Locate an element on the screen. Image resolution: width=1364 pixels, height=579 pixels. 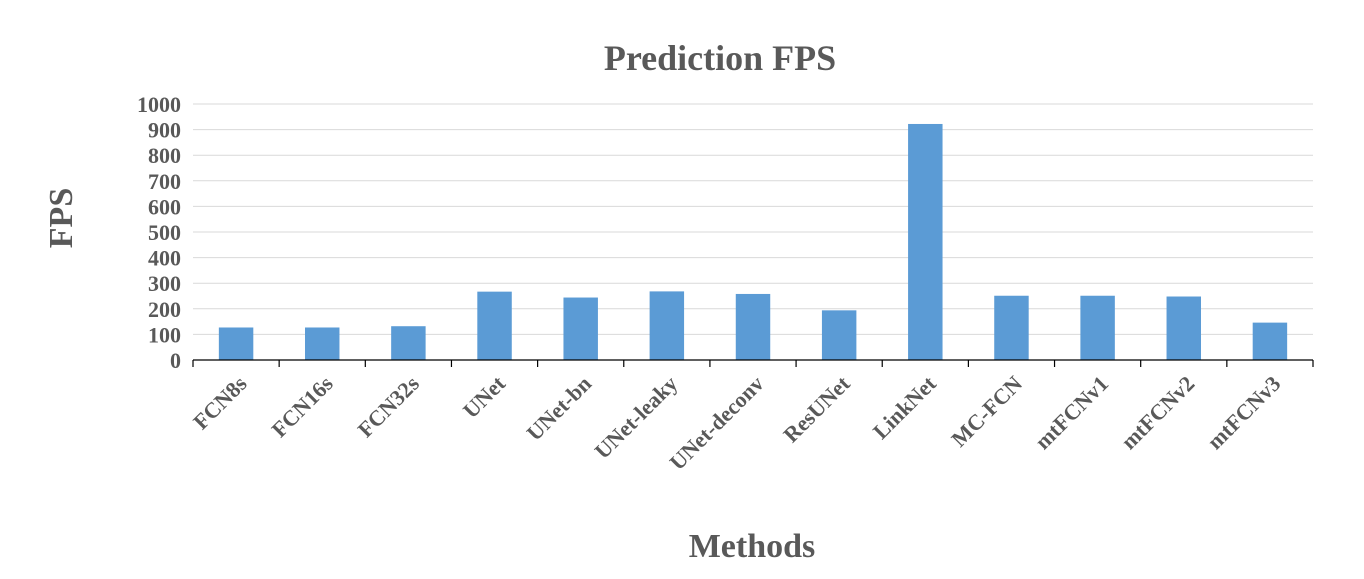
y-axis-title: FPS is located at coordinates (61, 218).